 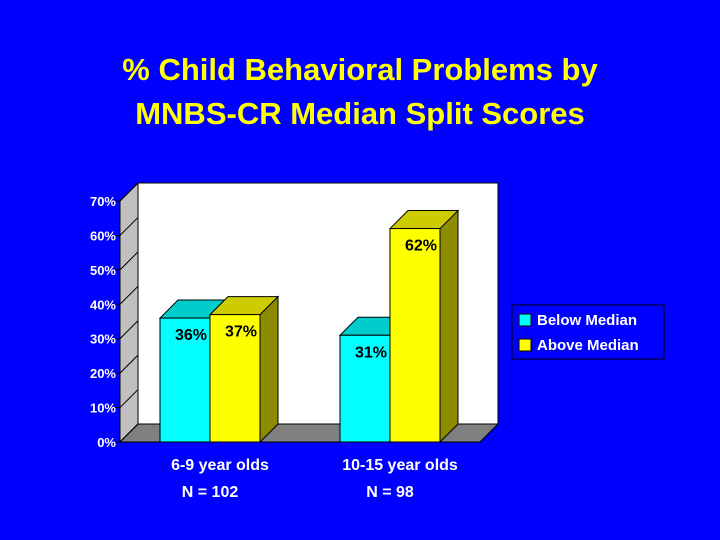 What do you see at coordinates (103, 373) in the screenshot?
I see `y-tick-label: 20%` at bounding box center [103, 373].